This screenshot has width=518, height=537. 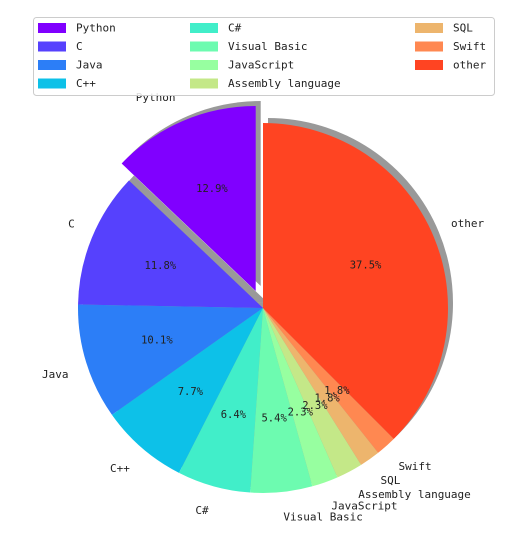 What do you see at coordinates (171, 359) in the screenshot?
I see `slice-java` at bounding box center [171, 359].